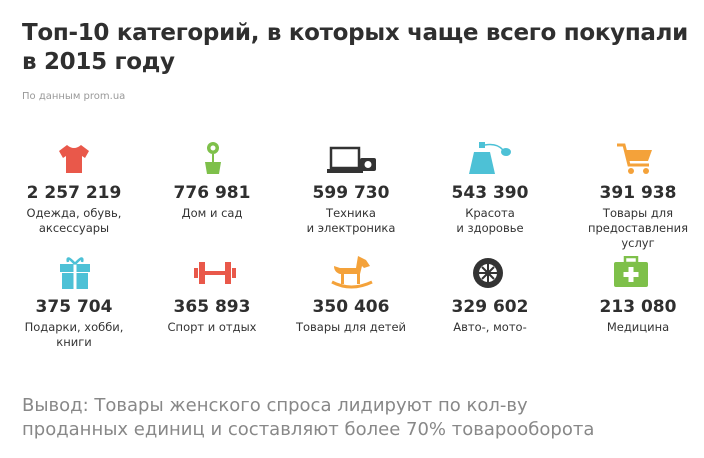  What do you see at coordinates (490, 193) in the screenshot?
I see `item-value: 543 390` at bounding box center [490, 193].